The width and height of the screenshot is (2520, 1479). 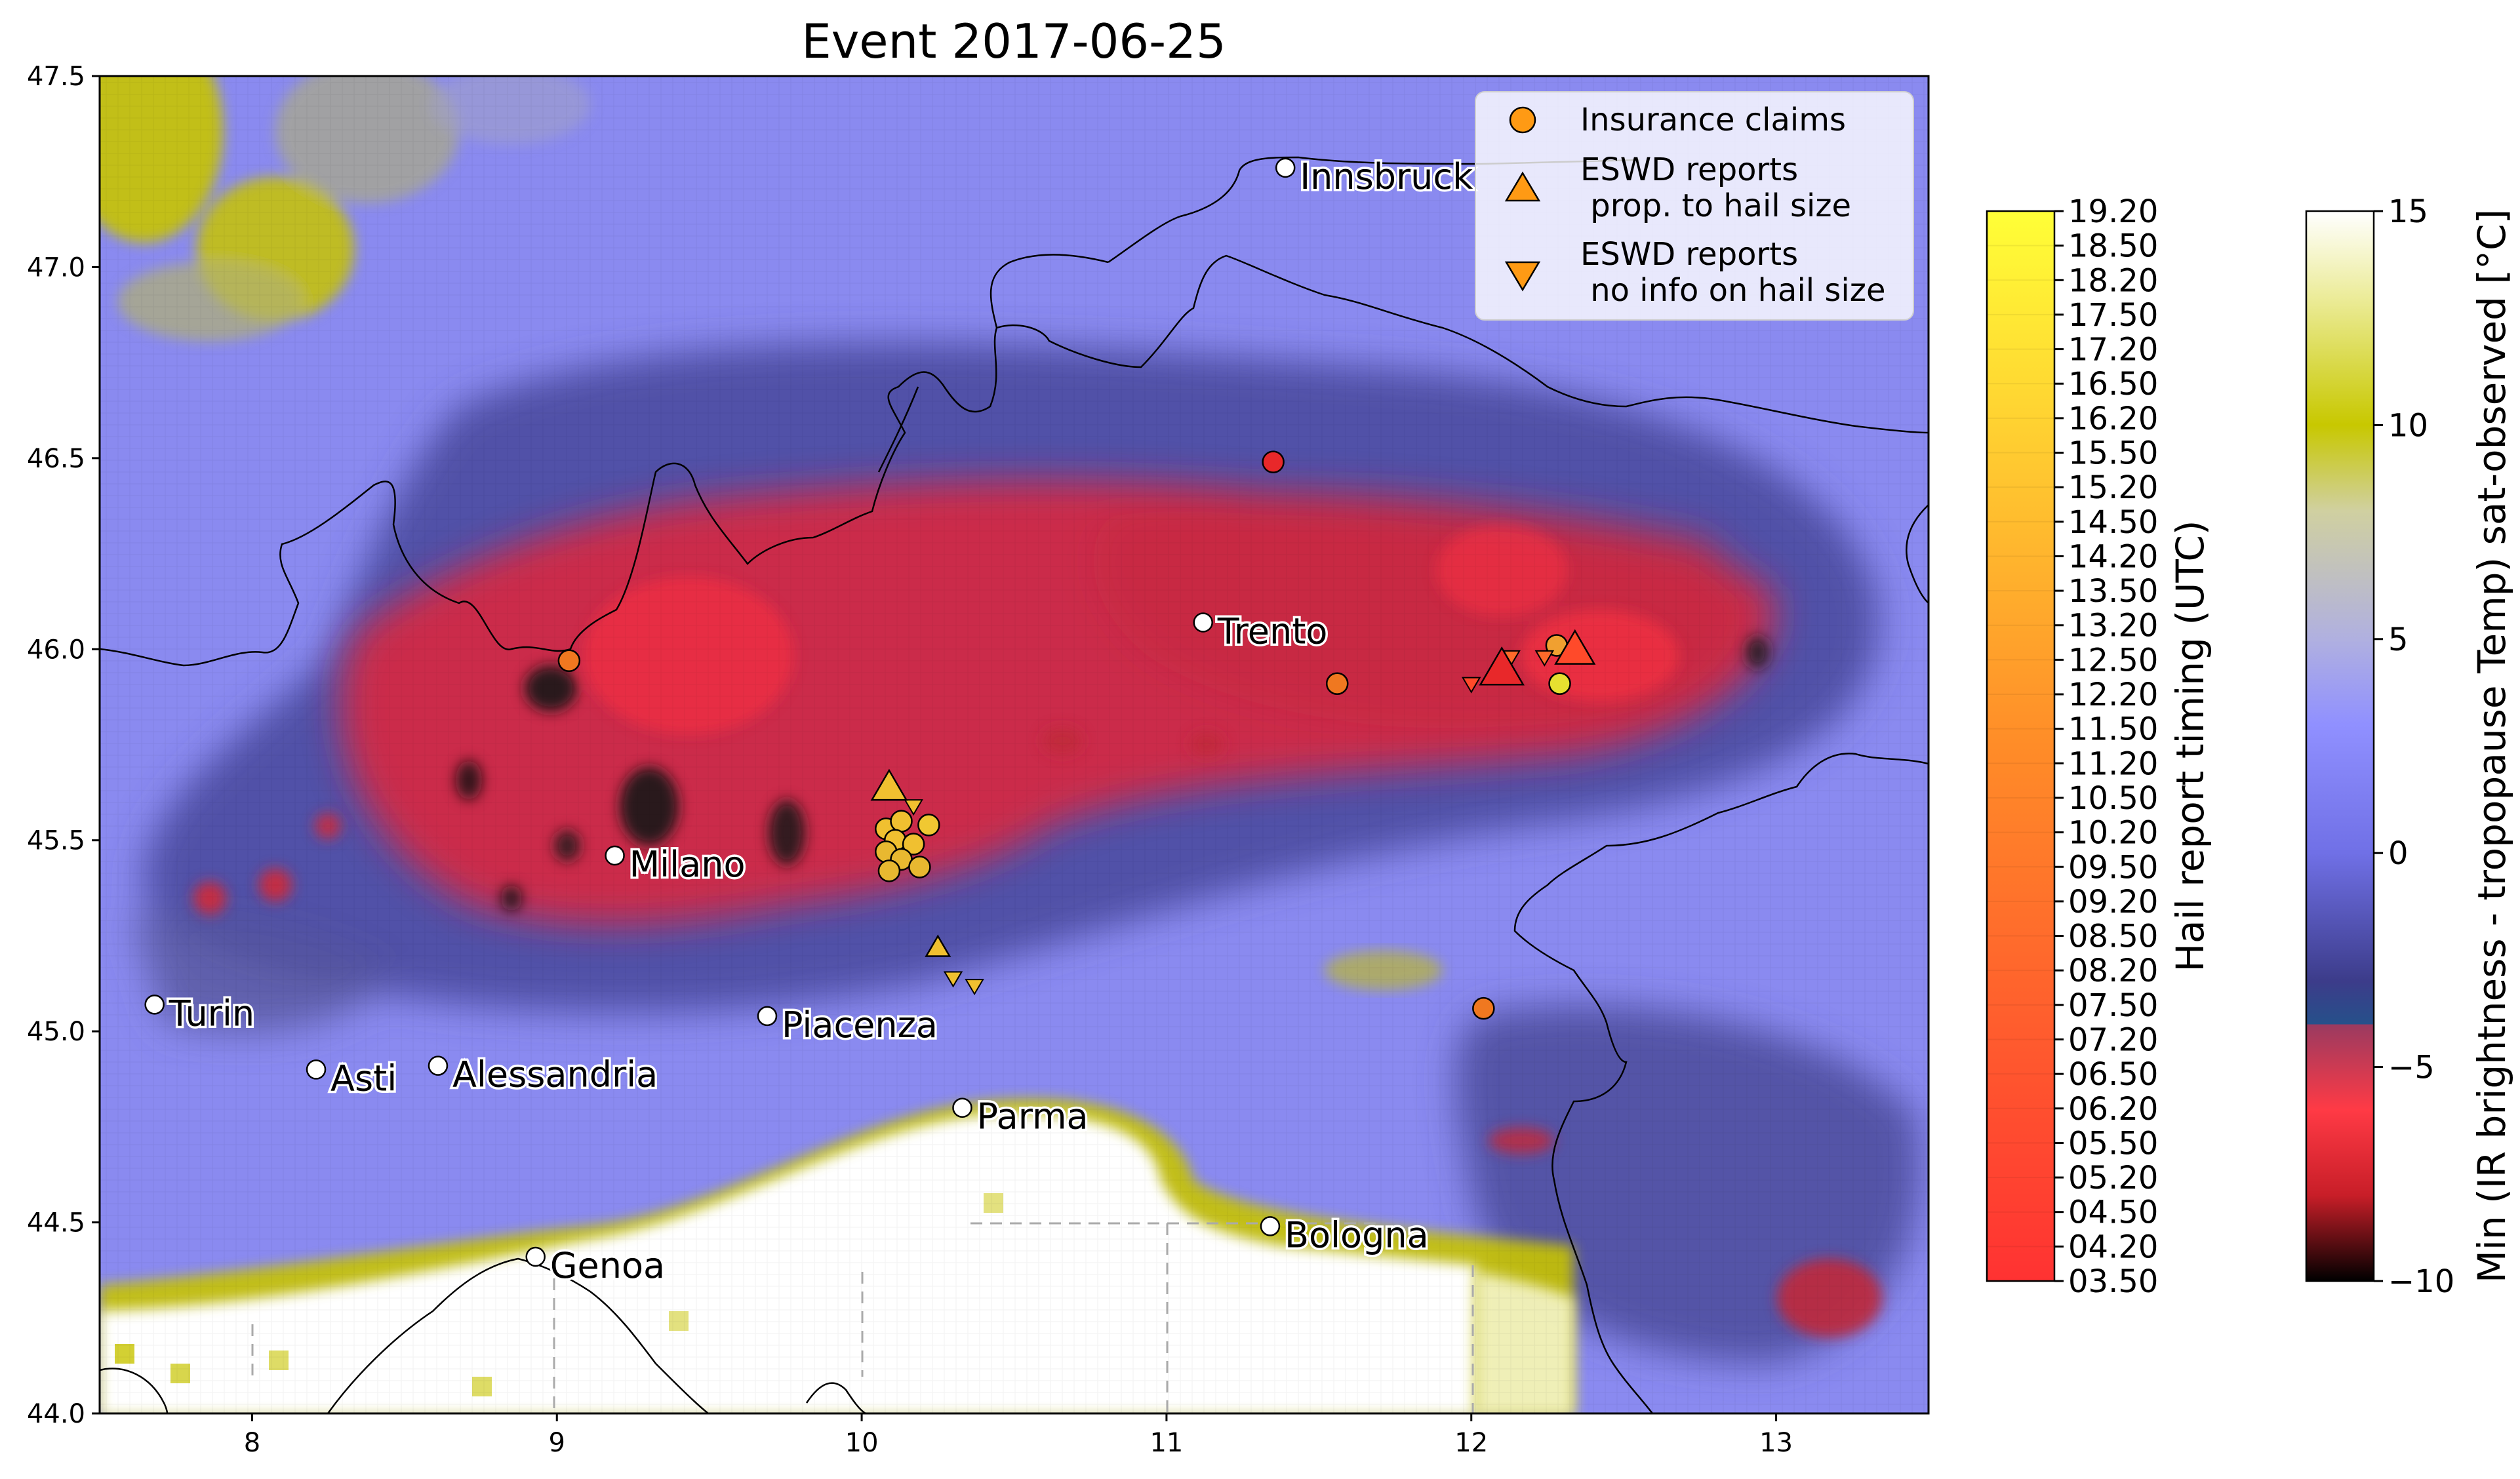 I want to click on city-label: Asti, so click(x=363, y=1078).